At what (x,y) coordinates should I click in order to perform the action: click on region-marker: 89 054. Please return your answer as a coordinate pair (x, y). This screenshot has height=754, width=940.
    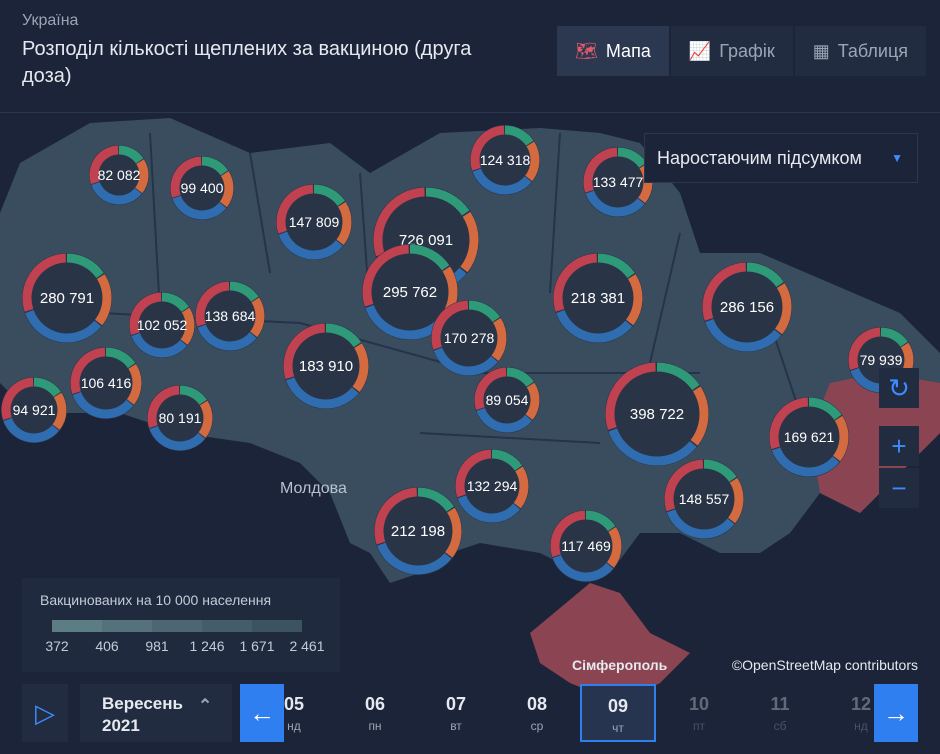
    Looking at the image, I should click on (507, 400).